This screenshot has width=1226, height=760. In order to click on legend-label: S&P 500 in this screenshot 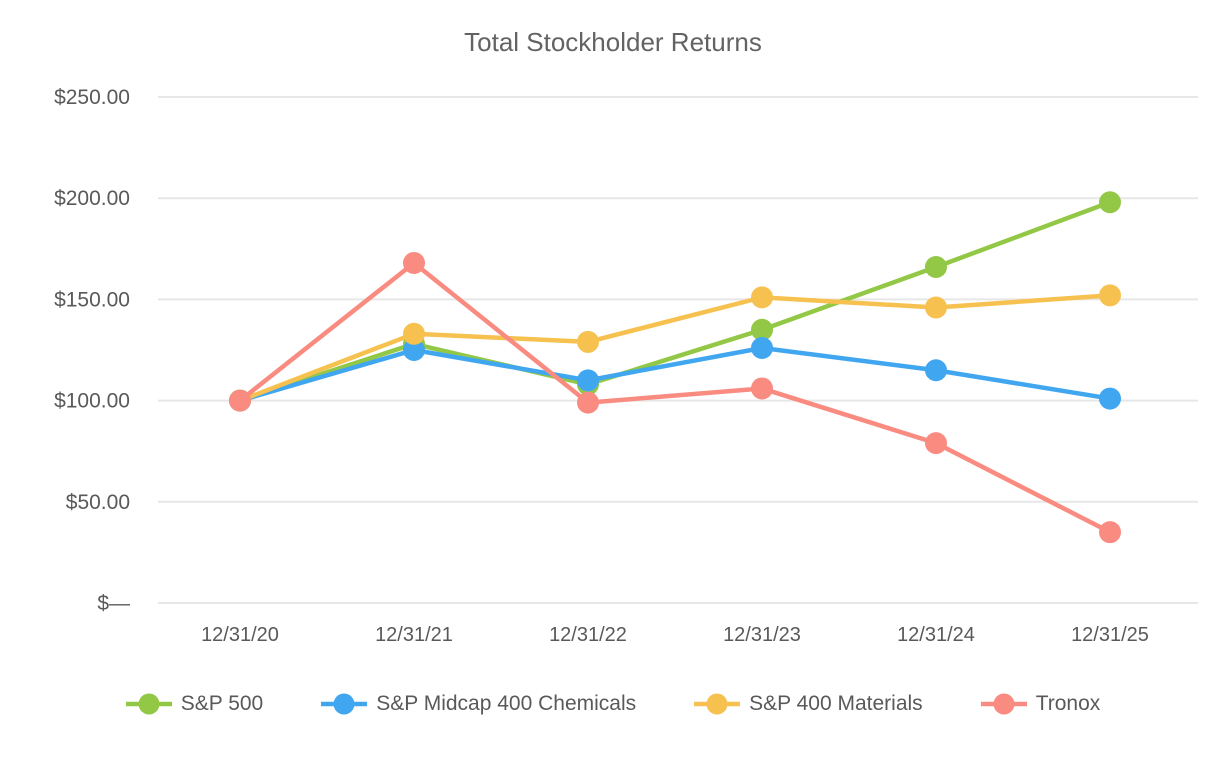, I will do `click(222, 703)`.